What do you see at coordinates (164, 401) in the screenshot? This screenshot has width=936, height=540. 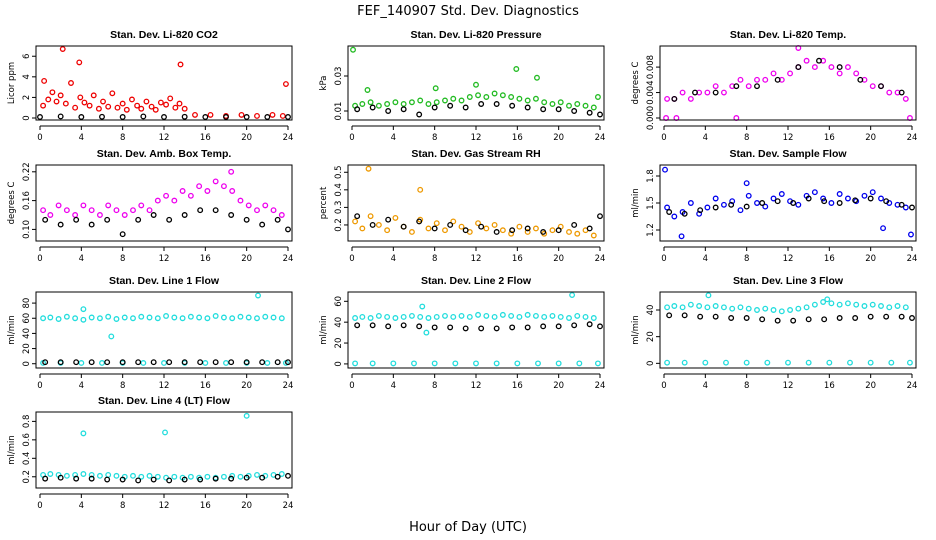 I see `panel-title: Stan. Dev. Line 4 (LT) Flow` at bounding box center [164, 401].